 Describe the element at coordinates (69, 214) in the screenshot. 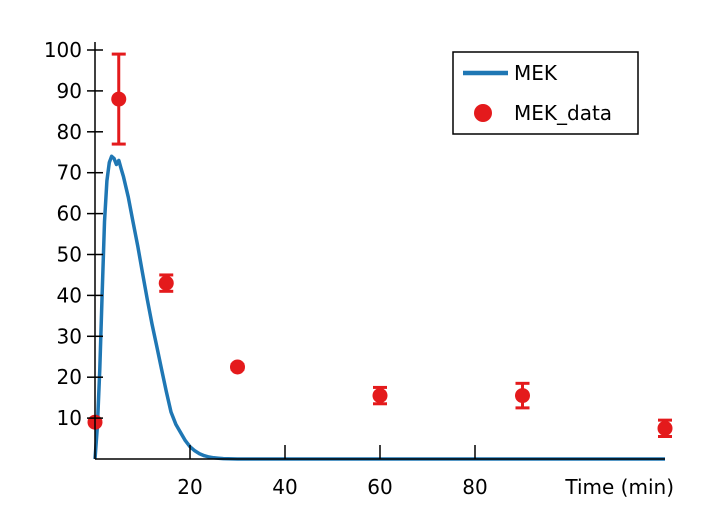

I see `y-tick-label: 60` at that location.